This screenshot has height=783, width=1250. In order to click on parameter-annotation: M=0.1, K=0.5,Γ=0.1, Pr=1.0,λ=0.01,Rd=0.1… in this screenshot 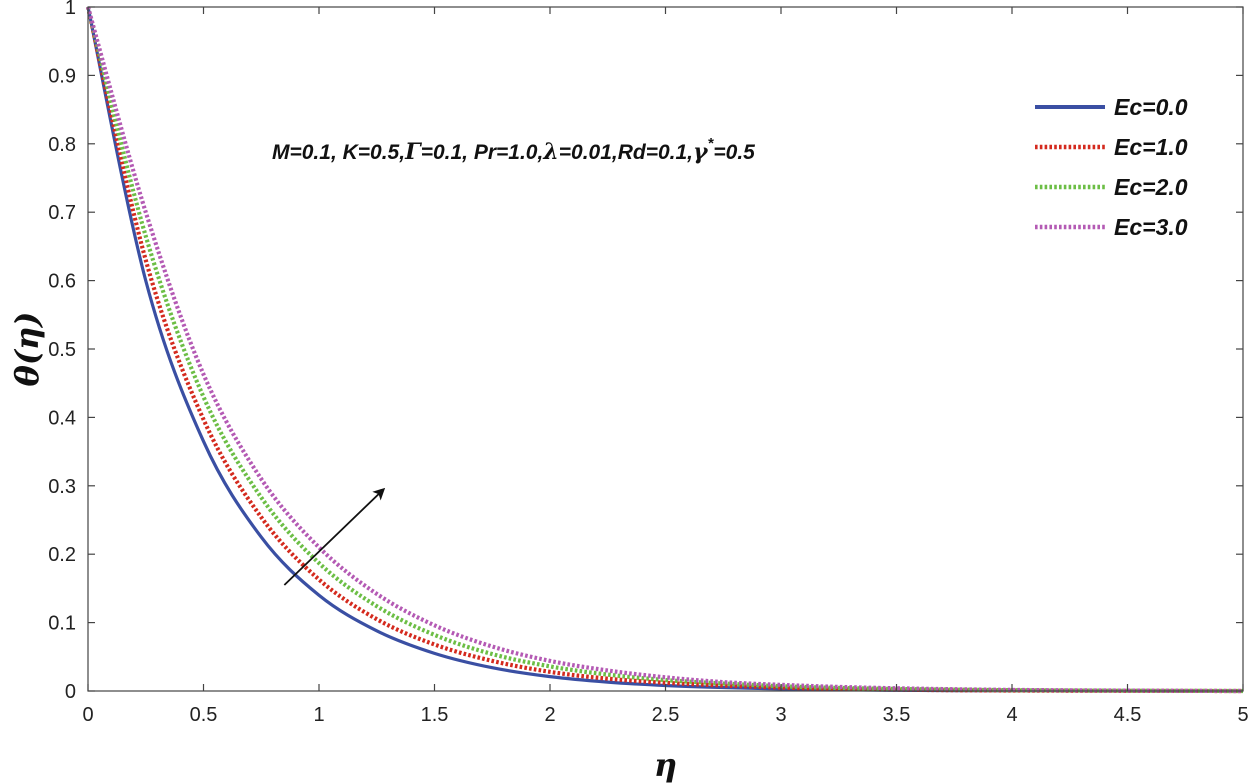, I will do `click(513, 150)`.